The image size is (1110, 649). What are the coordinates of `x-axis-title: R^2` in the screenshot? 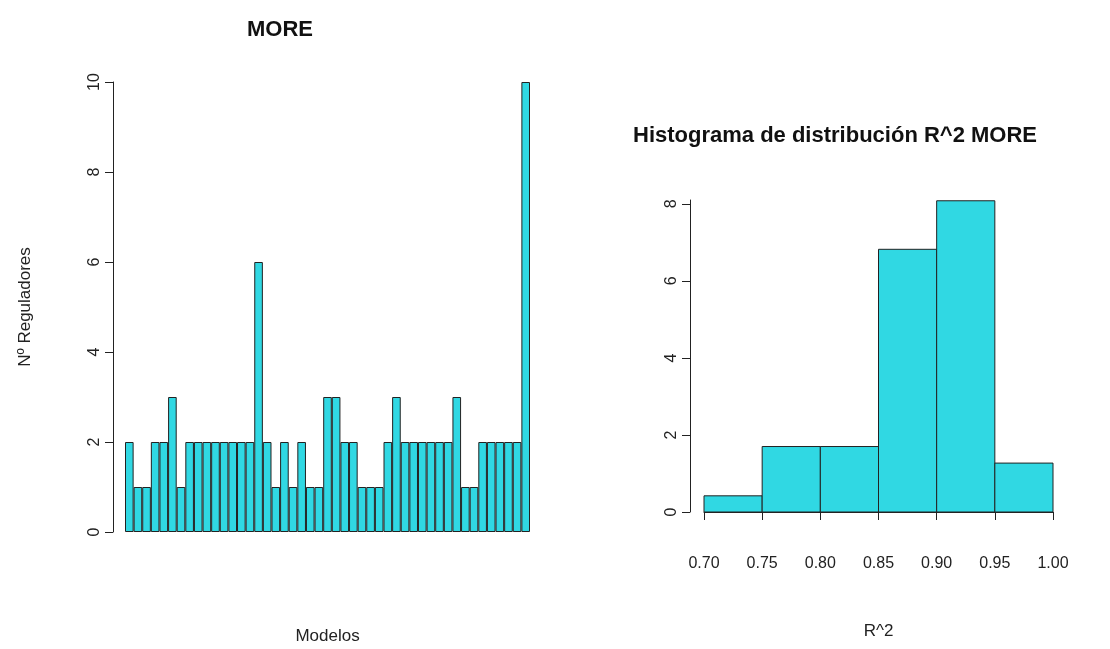 It's located at (878, 630).